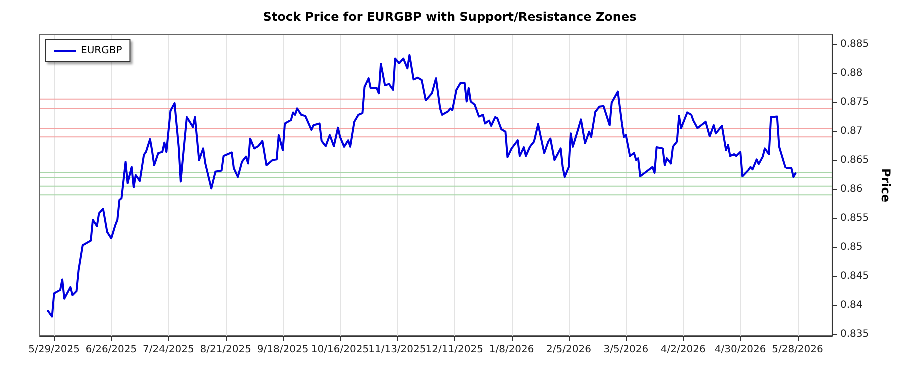 The image size is (900, 375). Describe the element at coordinates (283, 350) in the screenshot. I see `x-tick-label: 9/18/2025` at that location.